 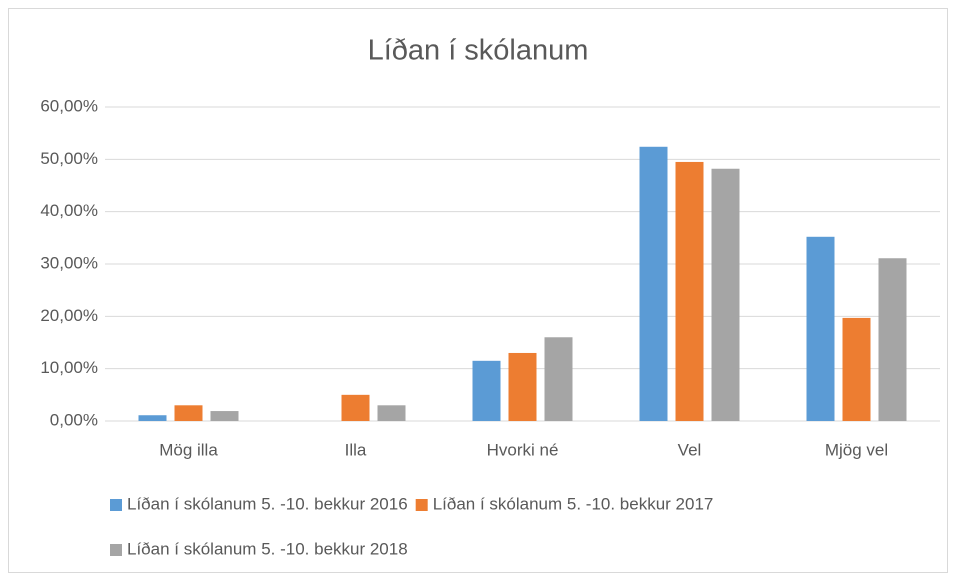 I want to click on x-tick-label: Hvorki né, so click(x=523, y=449).